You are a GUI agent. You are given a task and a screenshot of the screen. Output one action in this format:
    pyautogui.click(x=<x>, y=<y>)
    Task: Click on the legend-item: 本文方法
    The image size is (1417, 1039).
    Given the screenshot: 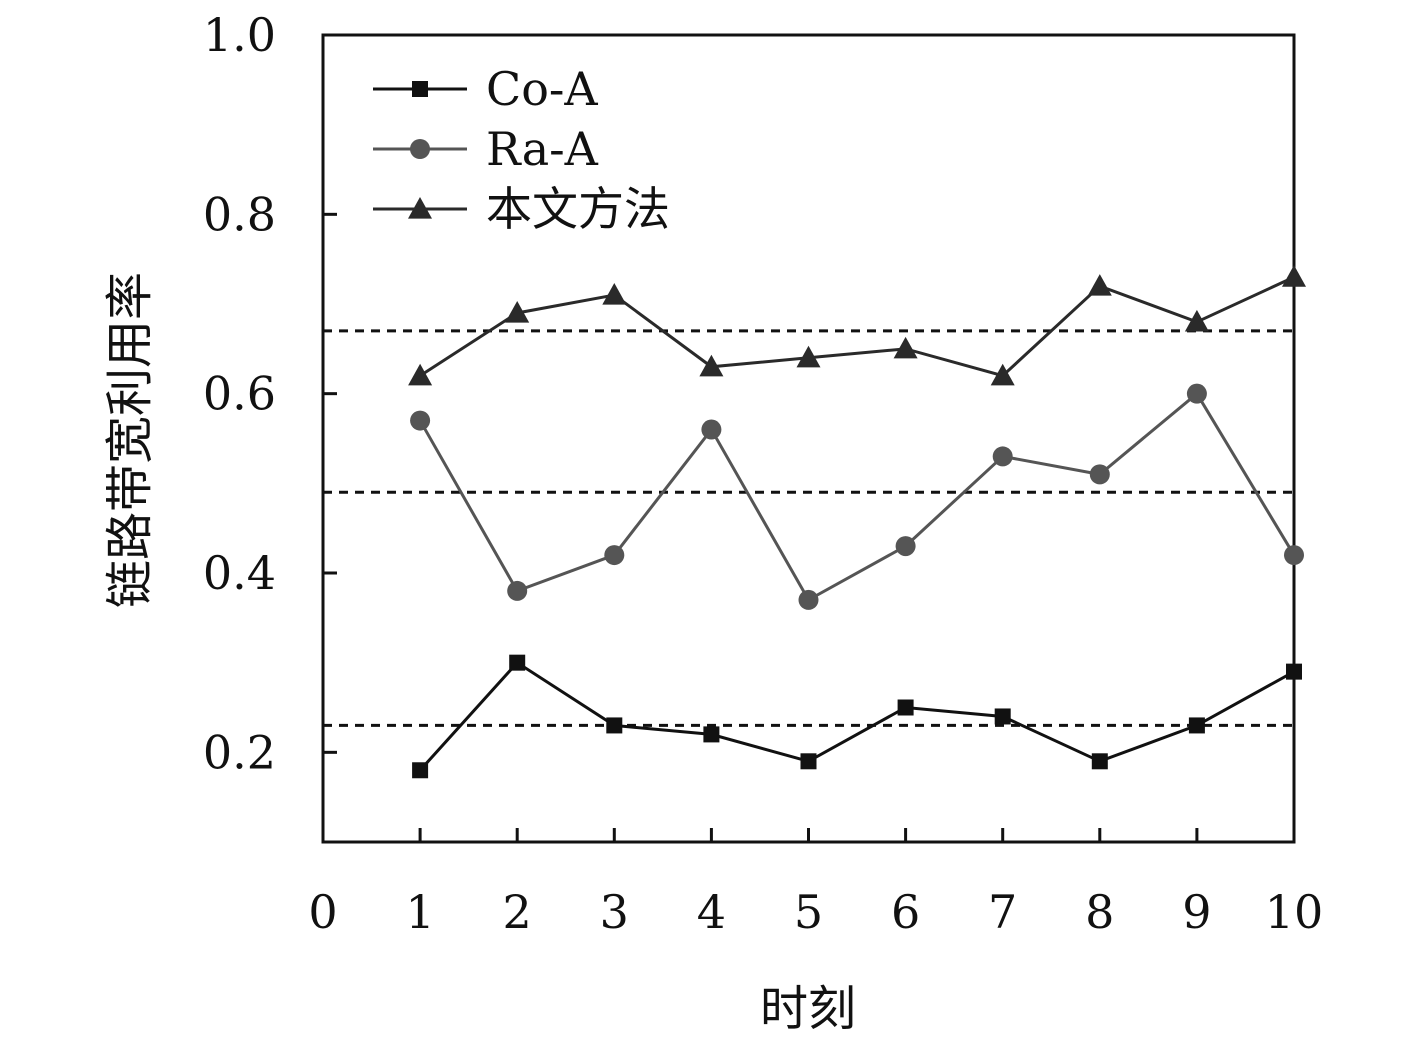 What is the action you would take?
    pyautogui.click(x=521, y=209)
    